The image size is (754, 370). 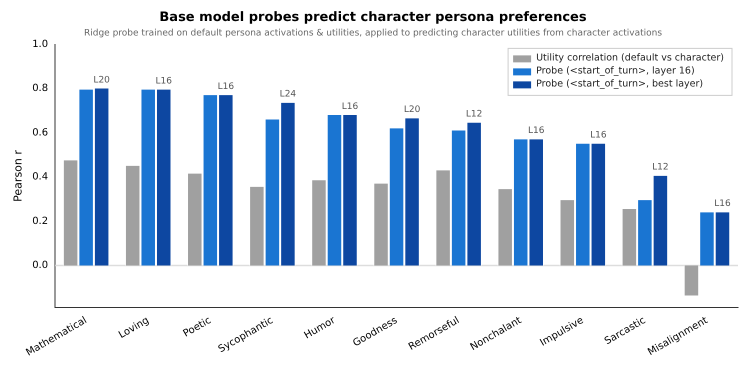 What do you see at coordinates (620, 84) in the screenshot?
I see `legend-label: Probe (<start_of_turn>, best layer)` at bounding box center [620, 84].